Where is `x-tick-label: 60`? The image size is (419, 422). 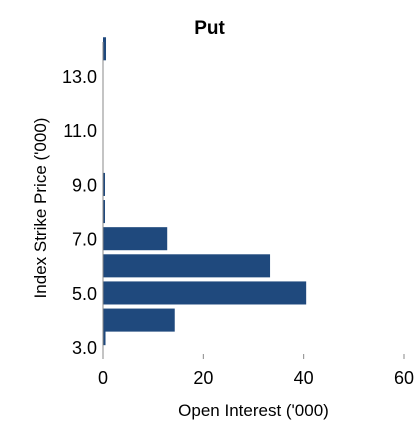
x-tick-label: 60 is located at coordinates (404, 378).